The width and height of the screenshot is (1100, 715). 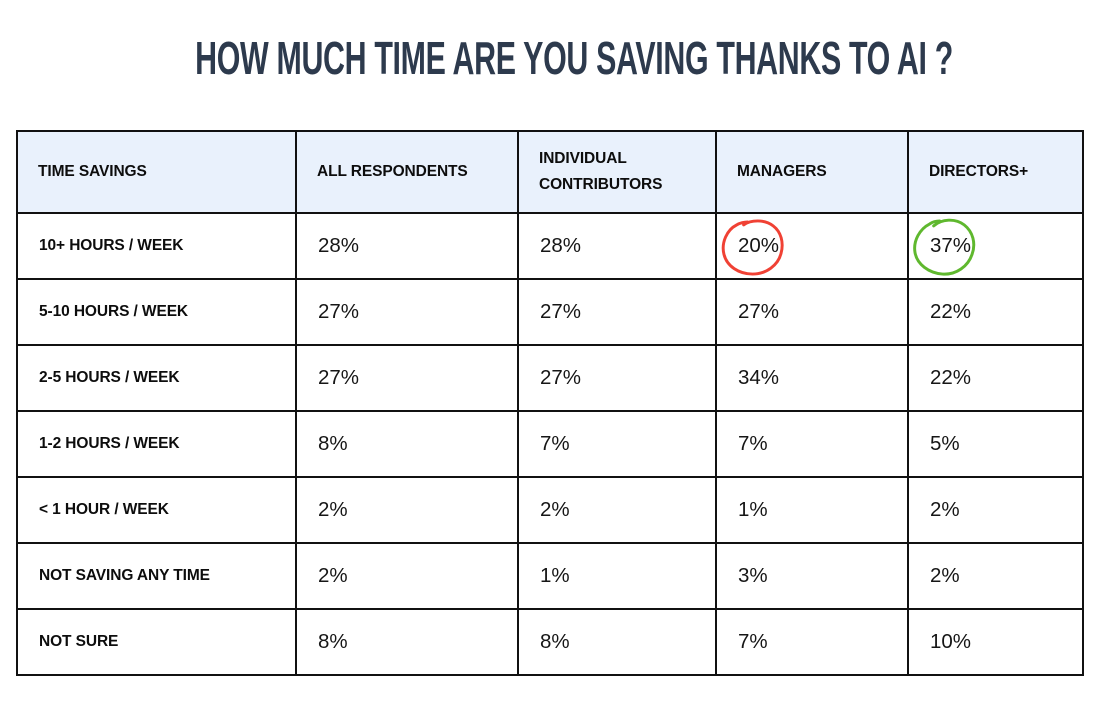 I want to click on table-row: NOT SAVING ANY TIME 2% 1% 3% 2%, so click(x=550, y=576).